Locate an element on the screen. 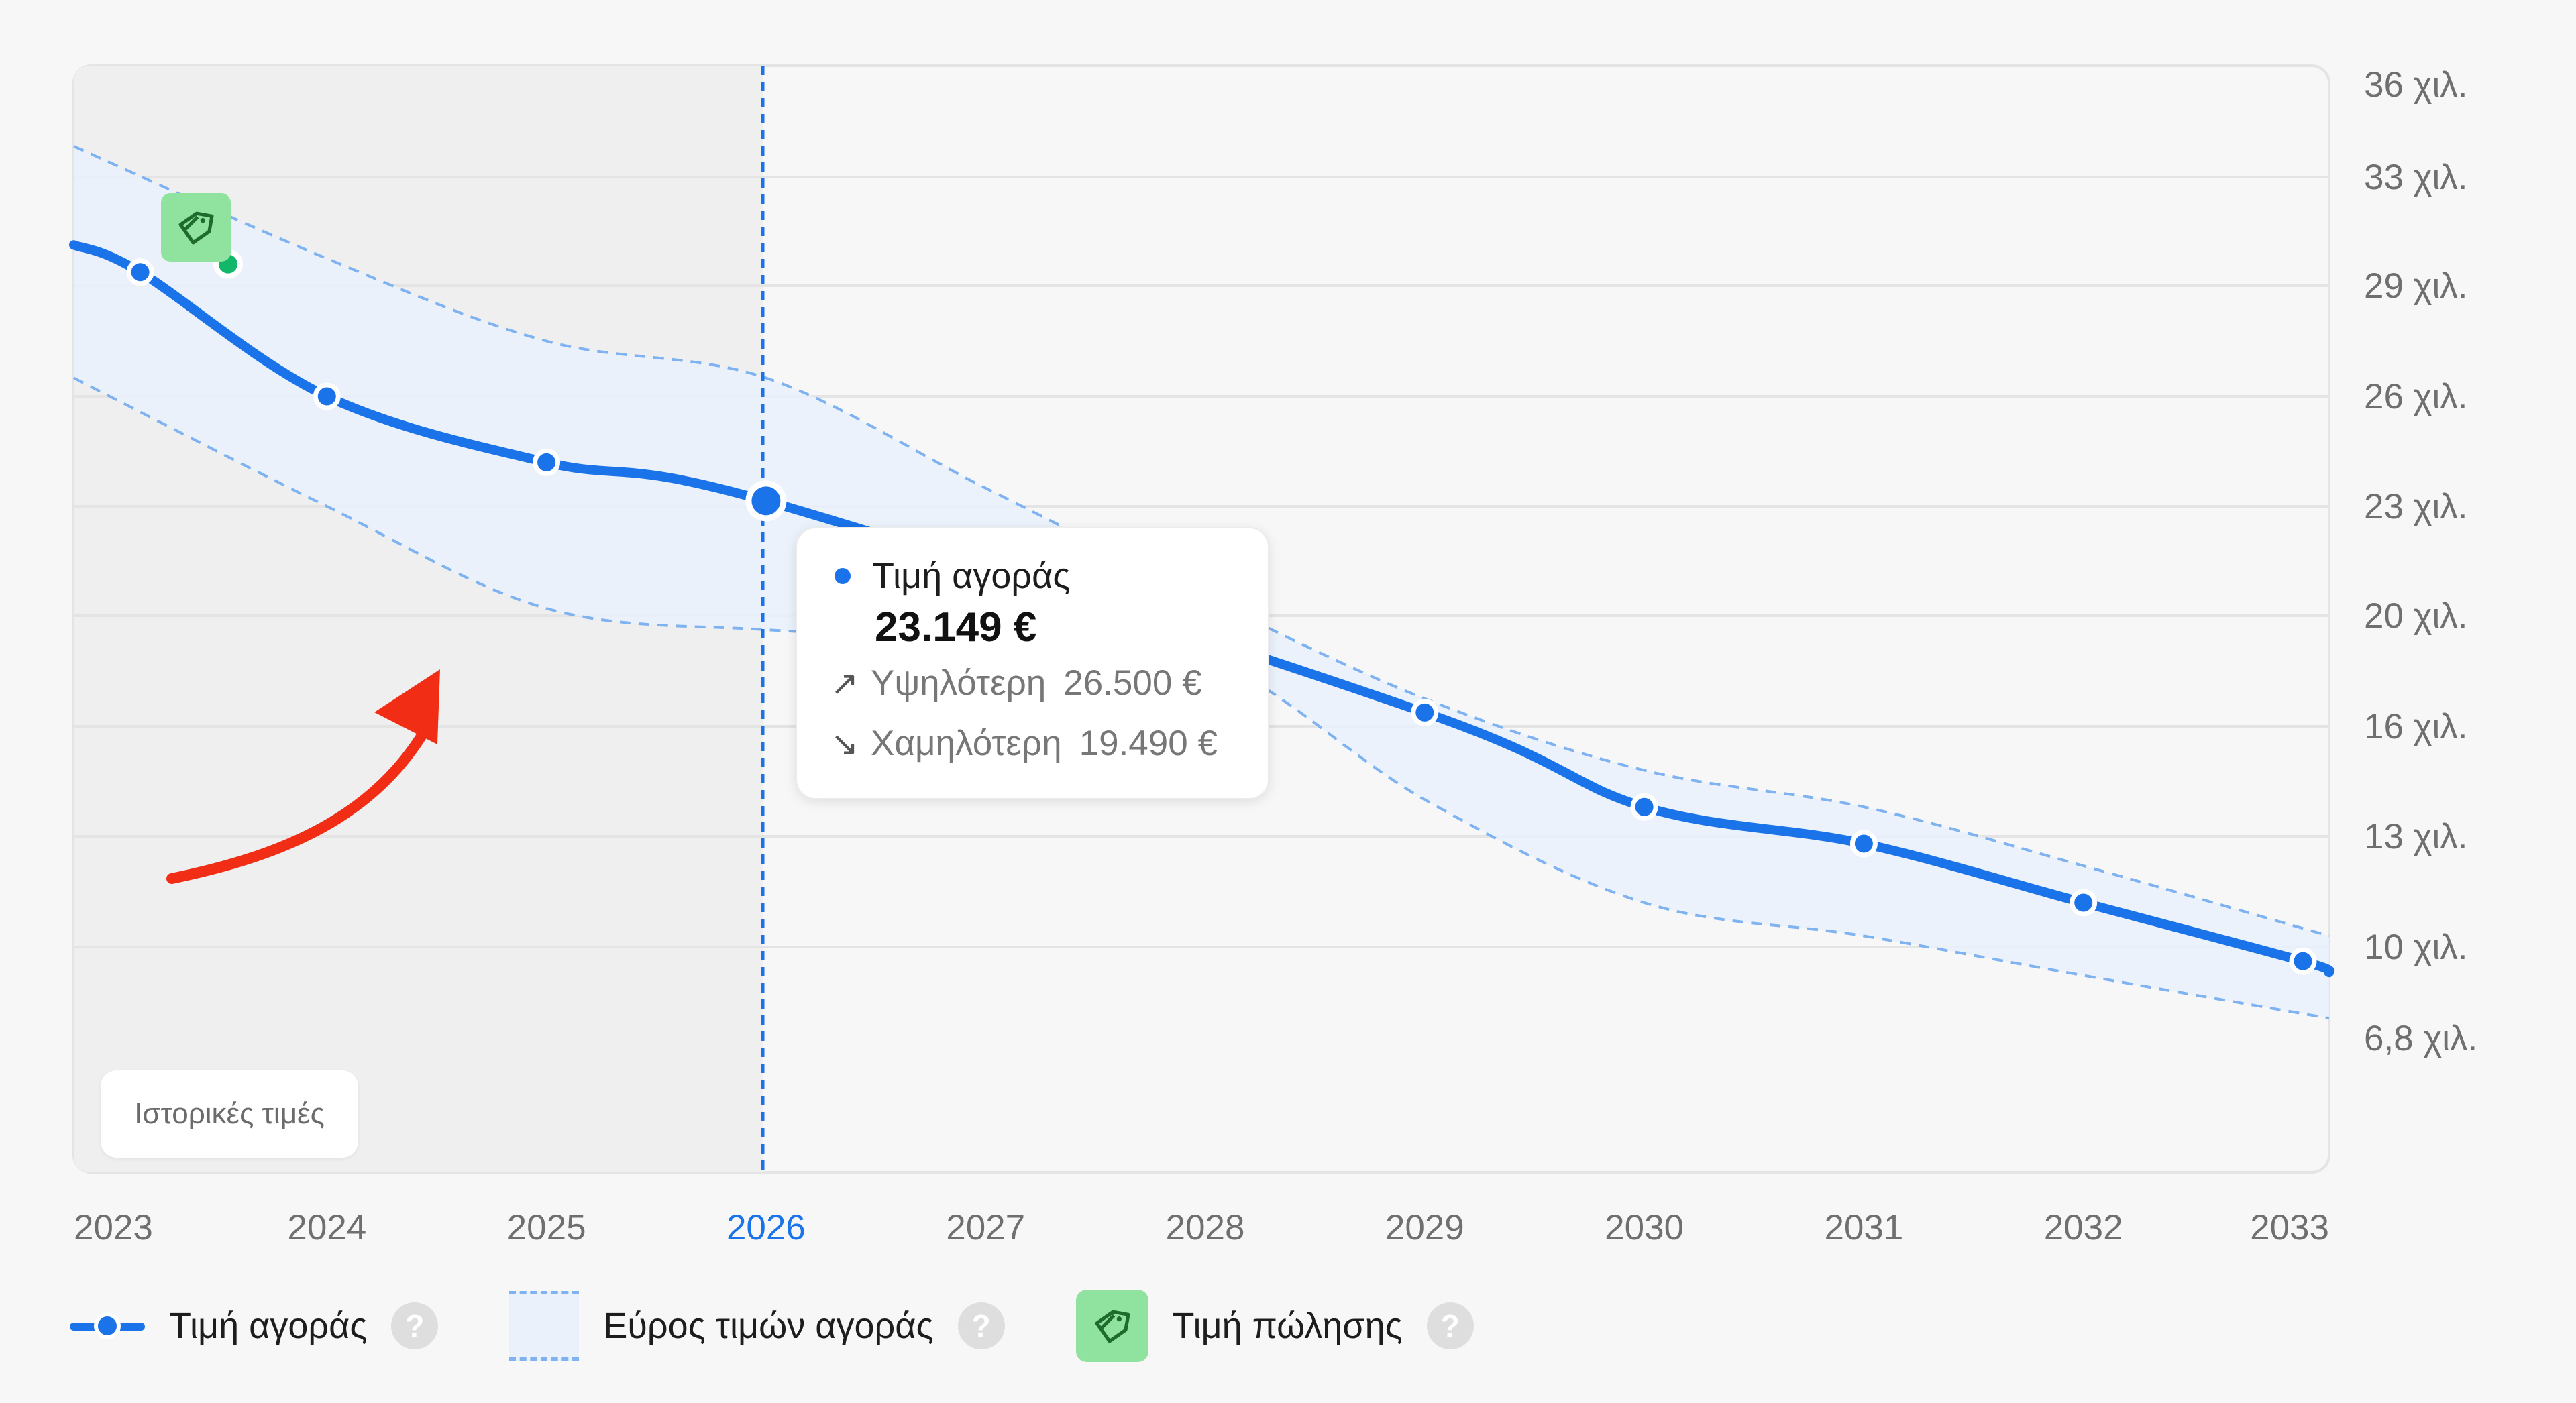  x-tick-label: 2032 is located at coordinates (2083, 1228).